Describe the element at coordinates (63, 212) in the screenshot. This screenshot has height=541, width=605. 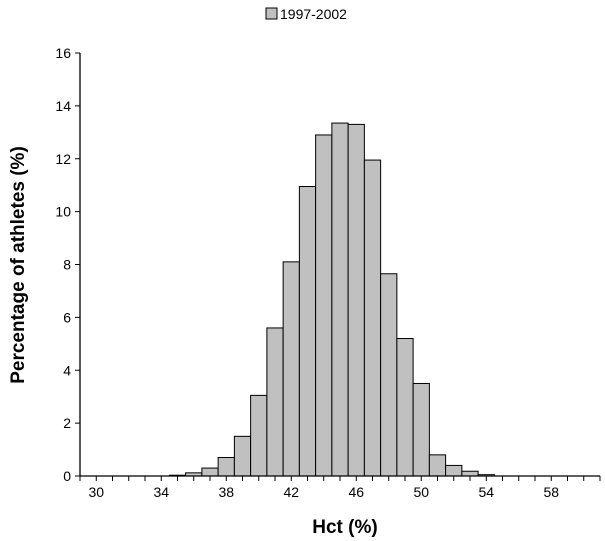
I see `y-tick-label: 10` at that location.